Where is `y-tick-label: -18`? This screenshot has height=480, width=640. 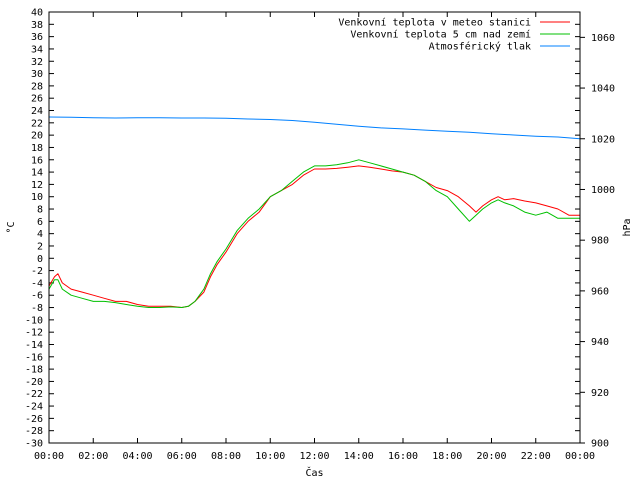 y-tick-label: -18 is located at coordinates (34, 370).